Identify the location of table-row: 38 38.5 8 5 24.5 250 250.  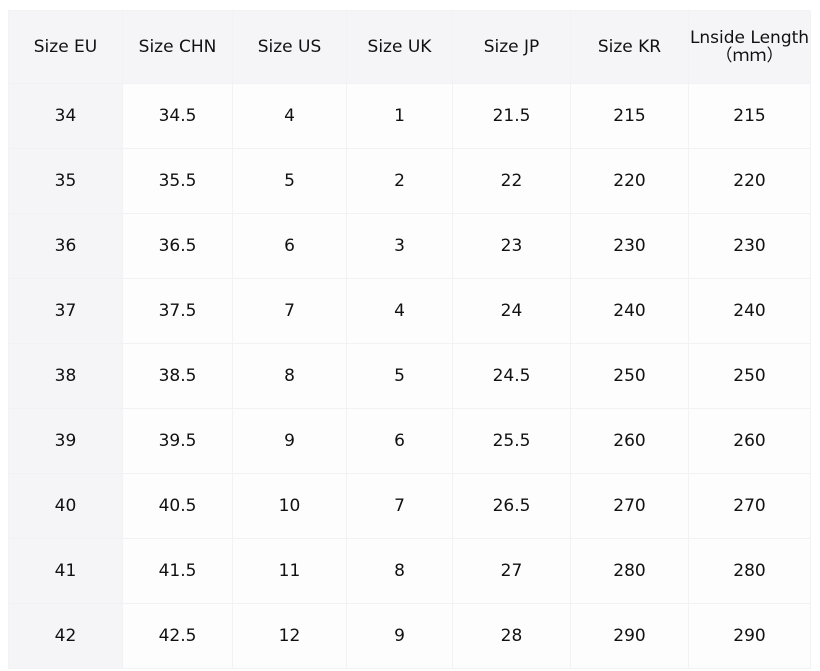
(409, 376).